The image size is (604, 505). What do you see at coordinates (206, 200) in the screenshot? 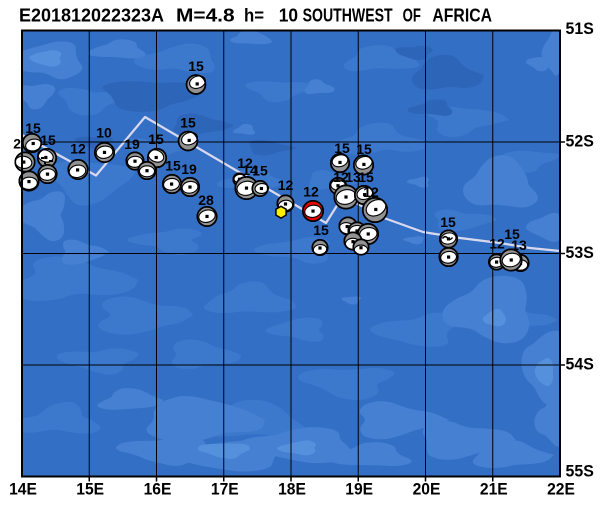
I see `svg-text: 28` at bounding box center [206, 200].